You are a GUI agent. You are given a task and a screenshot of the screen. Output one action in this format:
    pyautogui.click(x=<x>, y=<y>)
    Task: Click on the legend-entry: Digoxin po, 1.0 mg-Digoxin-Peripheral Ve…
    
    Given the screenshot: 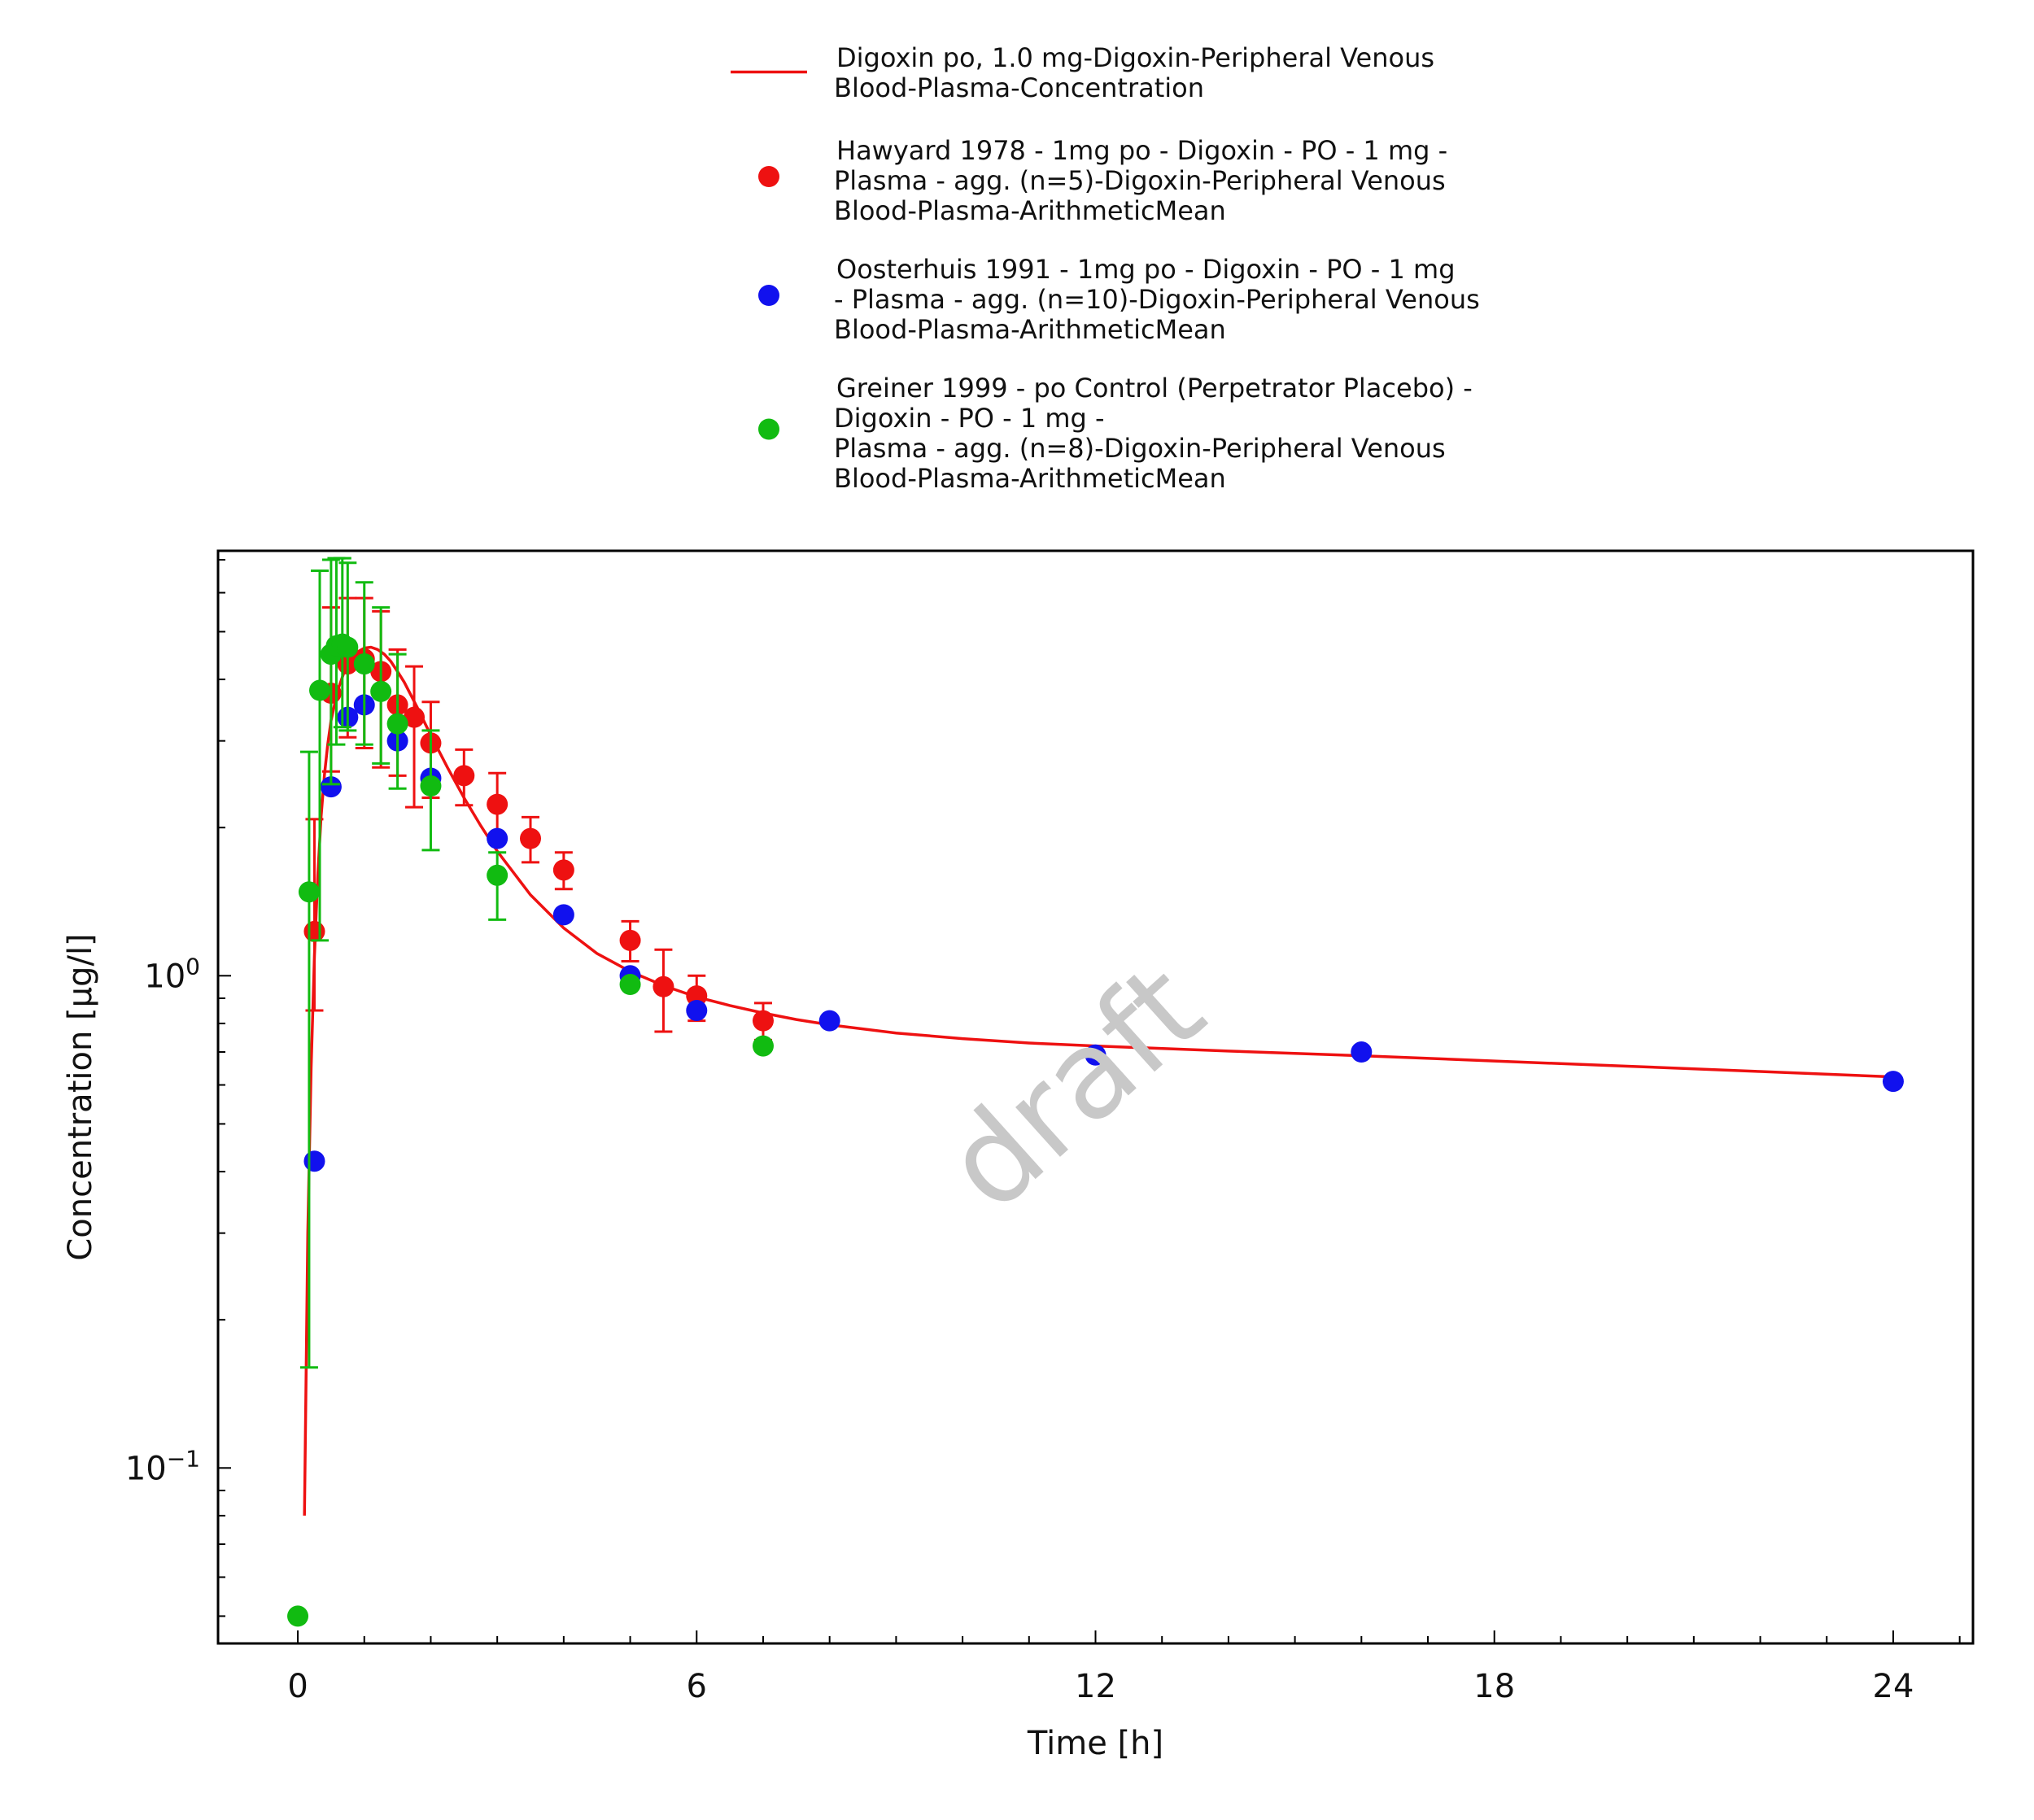 What is the action you would take?
    pyautogui.click(x=1082, y=72)
    